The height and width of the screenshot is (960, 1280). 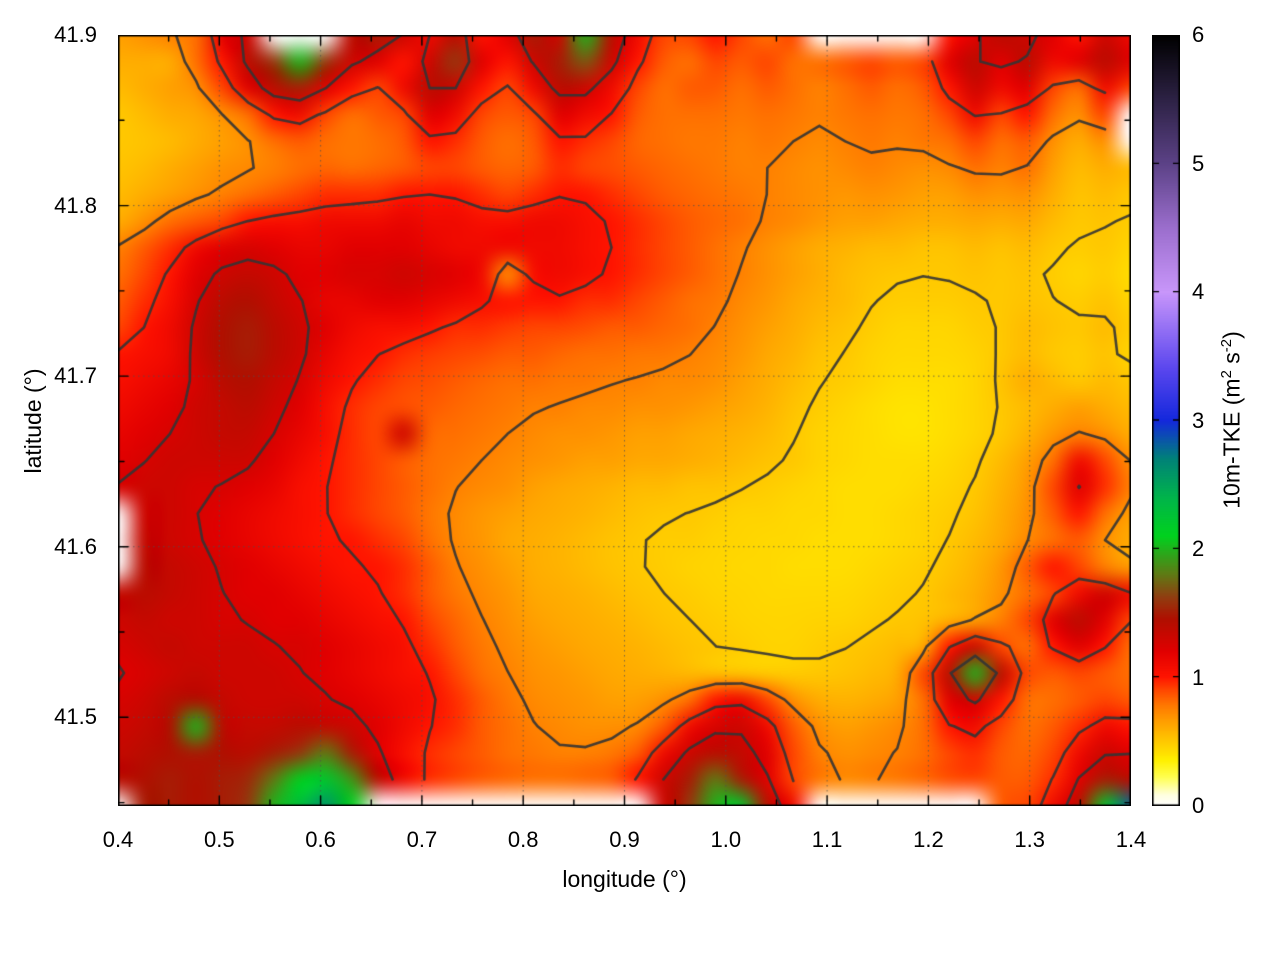 I want to click on colorbar-title-mid: s, so click(x=1231, y=361).